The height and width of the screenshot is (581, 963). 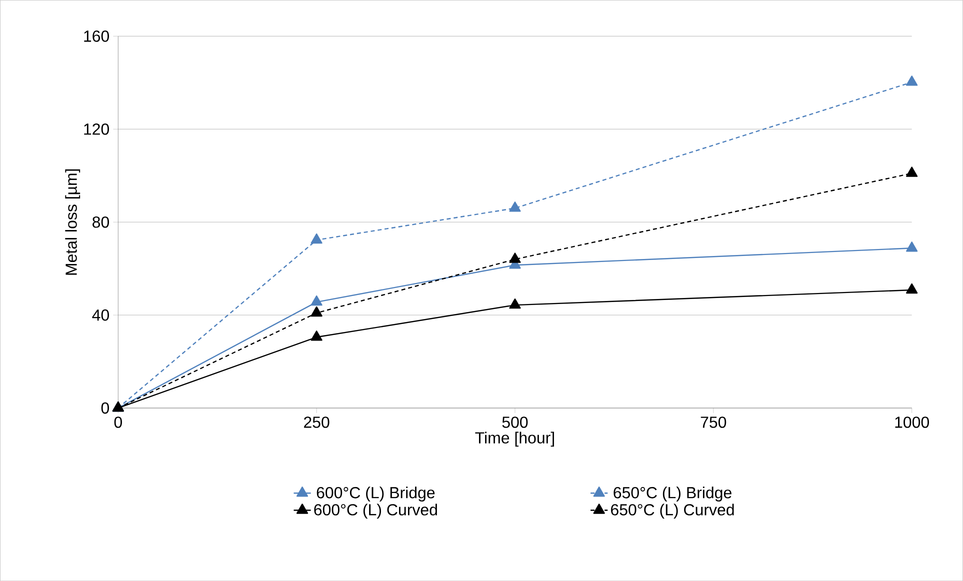 What do you see at coordinates (375, 511) in the screenshot?
I see `legend-label: 600°C (L) Curved` at bounding box center [375, 511].